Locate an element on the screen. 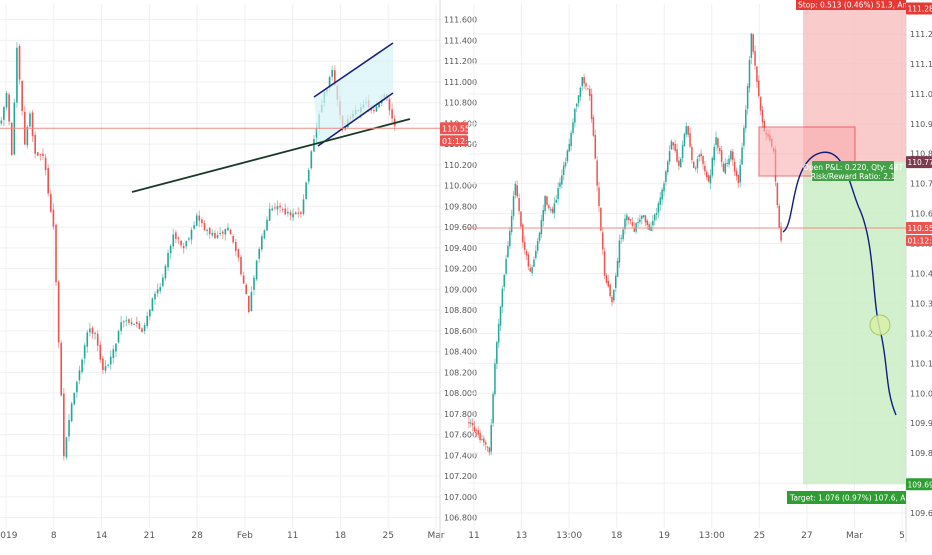  x-tick-label: 2019 is located at coordinates (9, 536).